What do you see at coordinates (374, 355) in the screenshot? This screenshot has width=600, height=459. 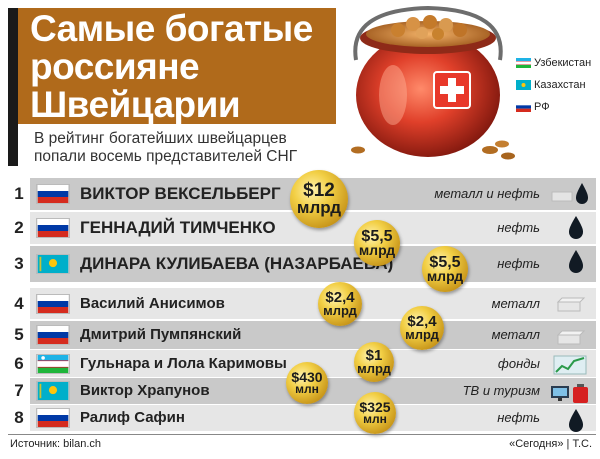 I see `wealth-amount: $1` at bounding box center [374, 355].